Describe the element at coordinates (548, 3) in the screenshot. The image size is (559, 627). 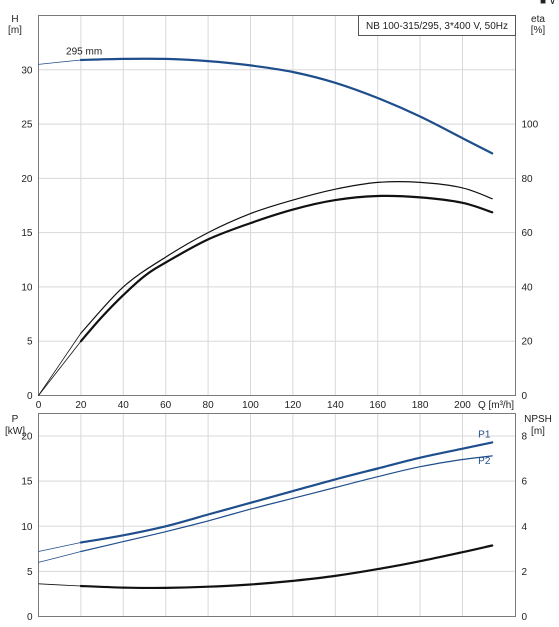
I see `top-right-glyph: ■ ∨` at that location.